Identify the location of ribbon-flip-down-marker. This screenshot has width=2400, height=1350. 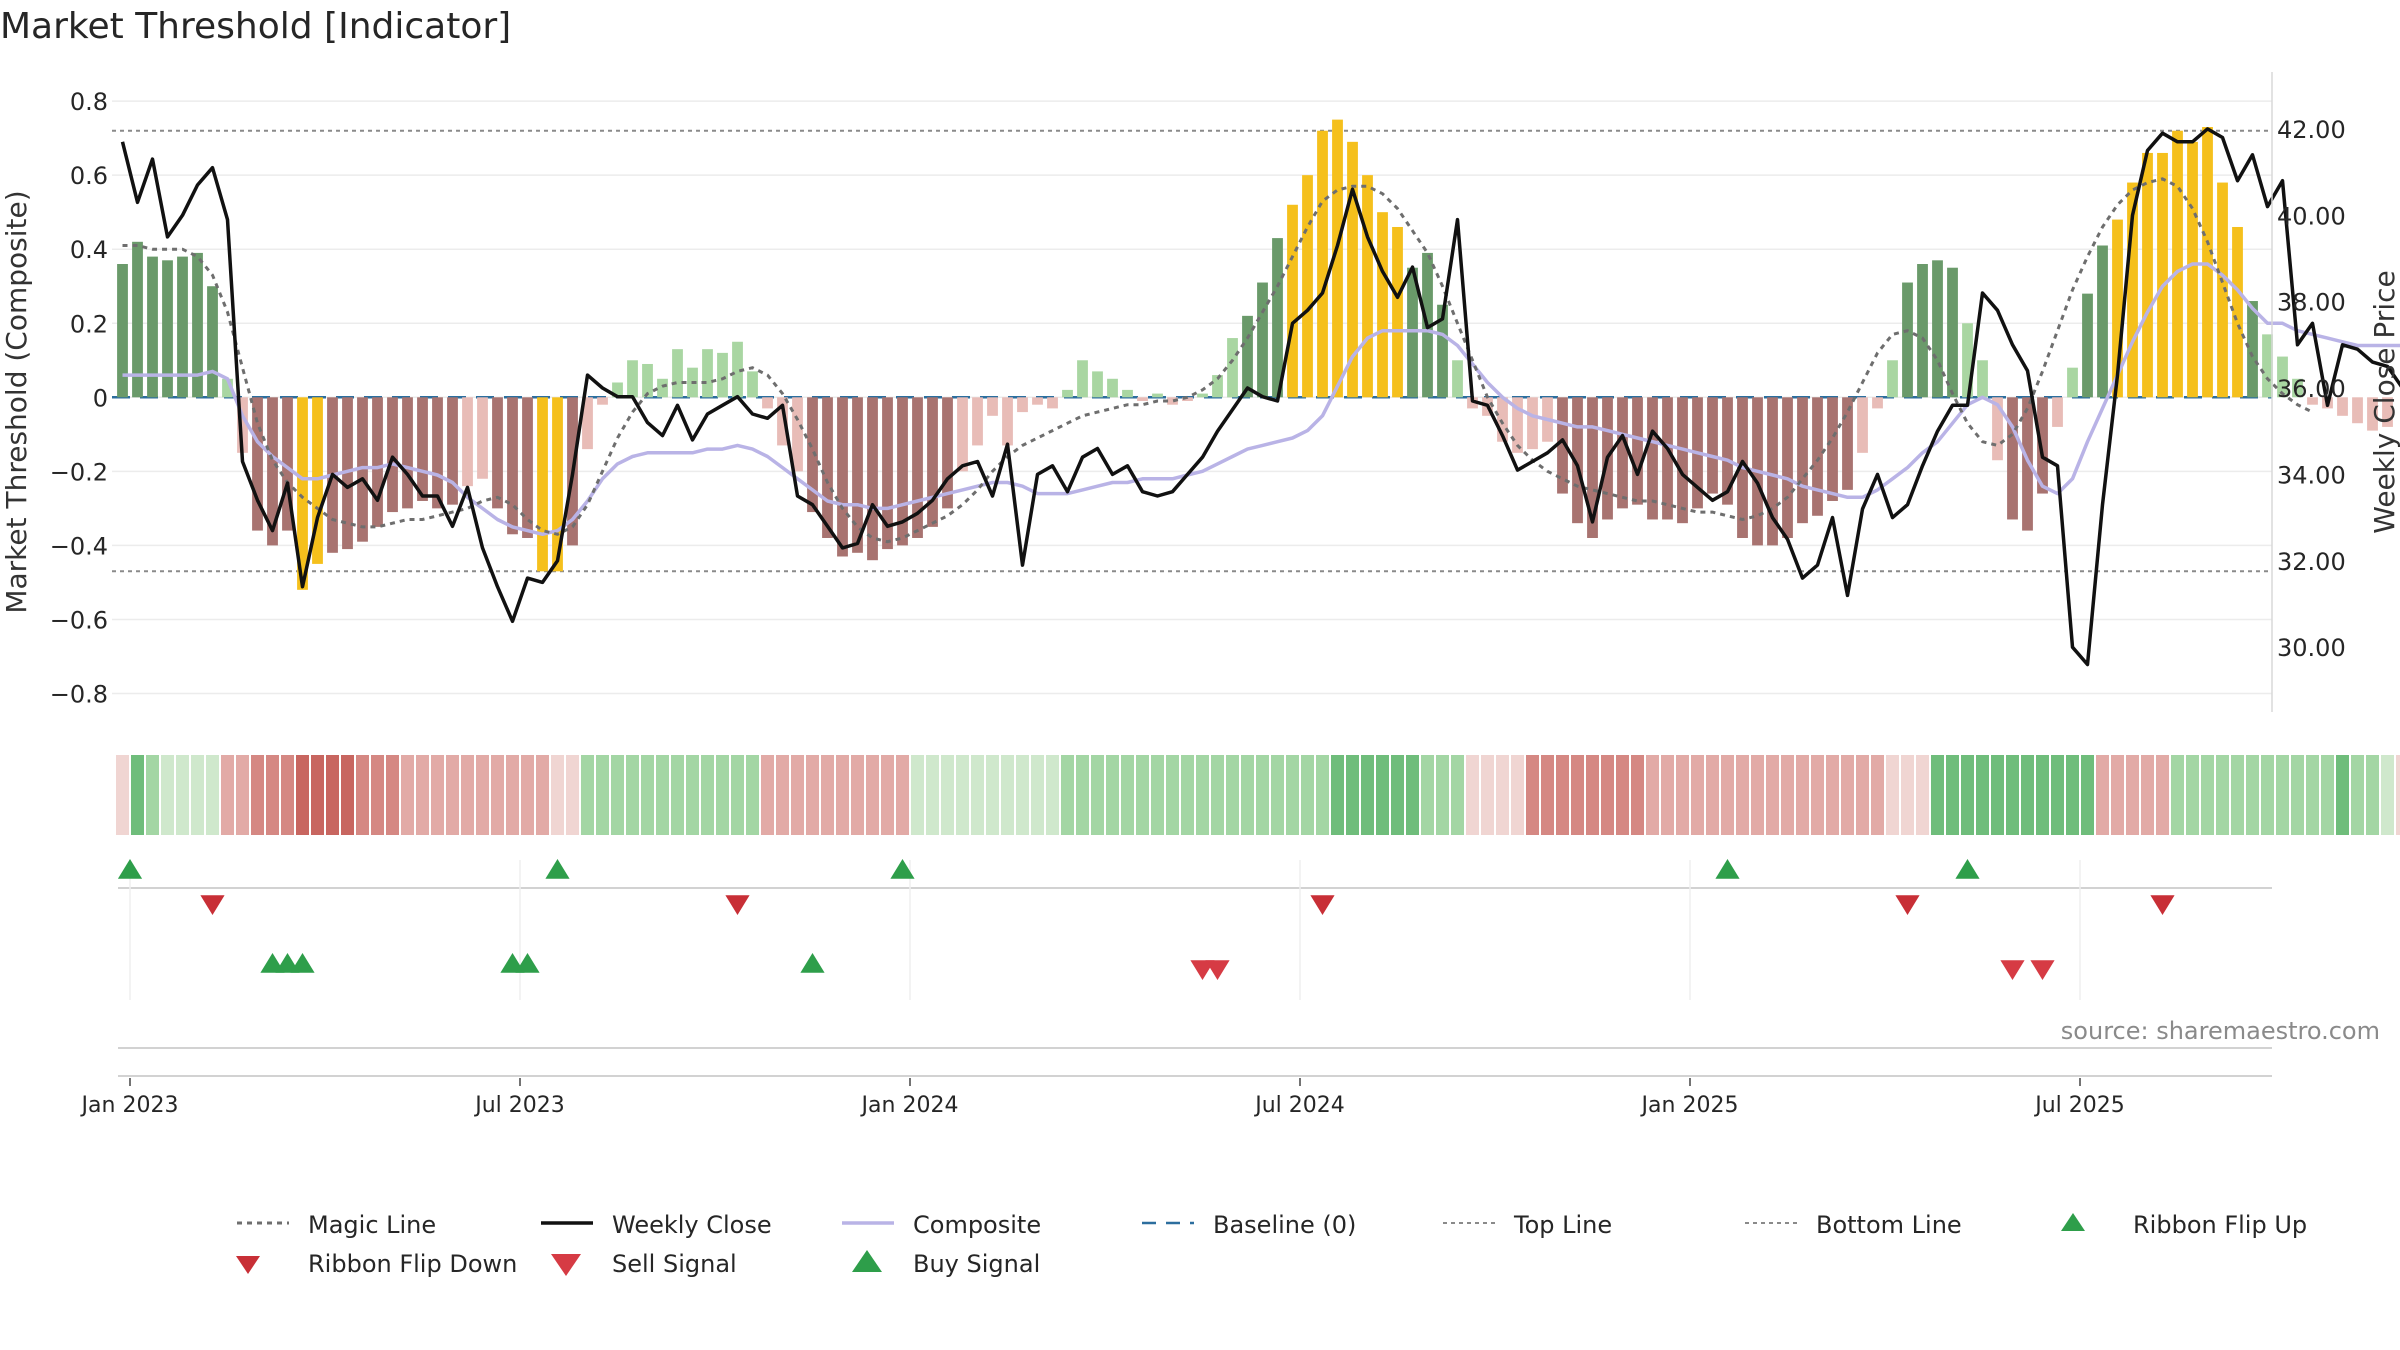
(2162, 905).